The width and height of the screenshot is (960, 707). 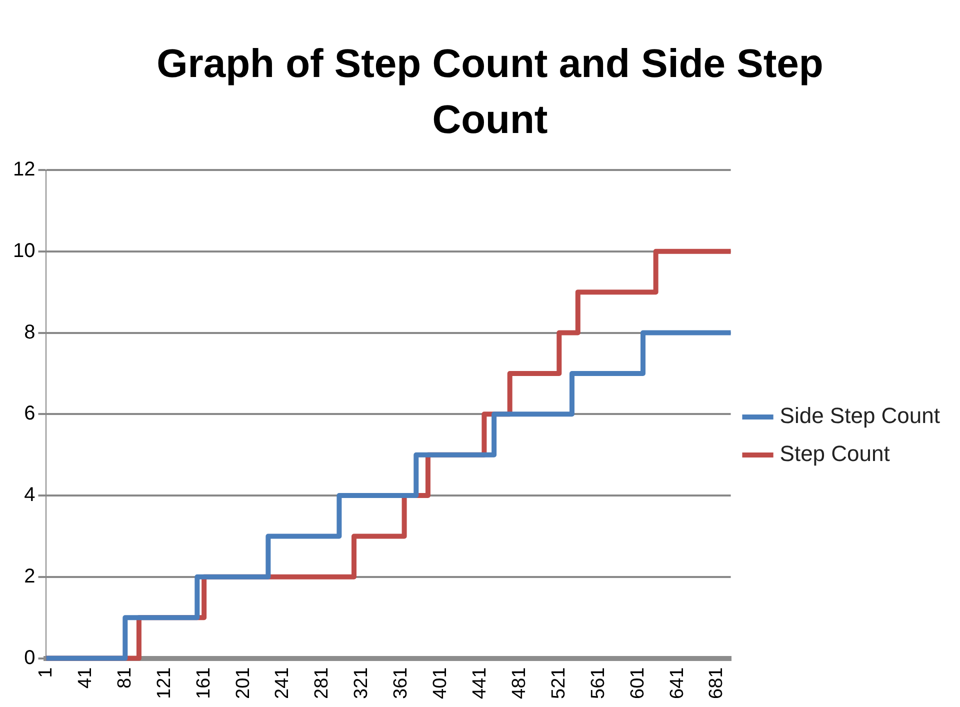 What do you see at coordinates (717, 683) in the screenshot?
I see `x-tick-label: 681` at bounding box center [717, 683].